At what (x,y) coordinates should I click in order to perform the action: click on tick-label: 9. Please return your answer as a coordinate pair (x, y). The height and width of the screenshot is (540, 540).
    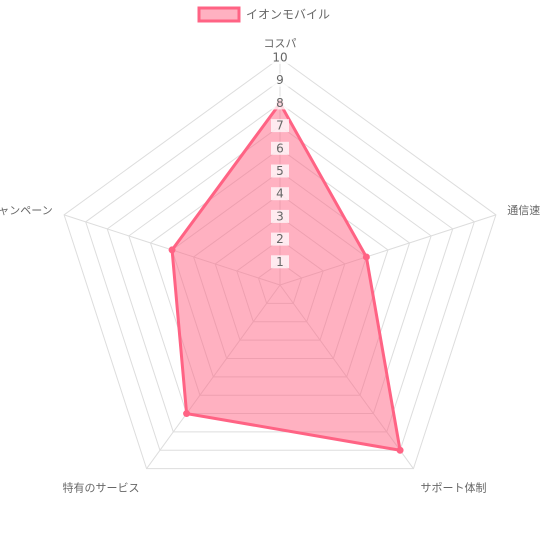
    Looking at the image, I should click on (280, 80).